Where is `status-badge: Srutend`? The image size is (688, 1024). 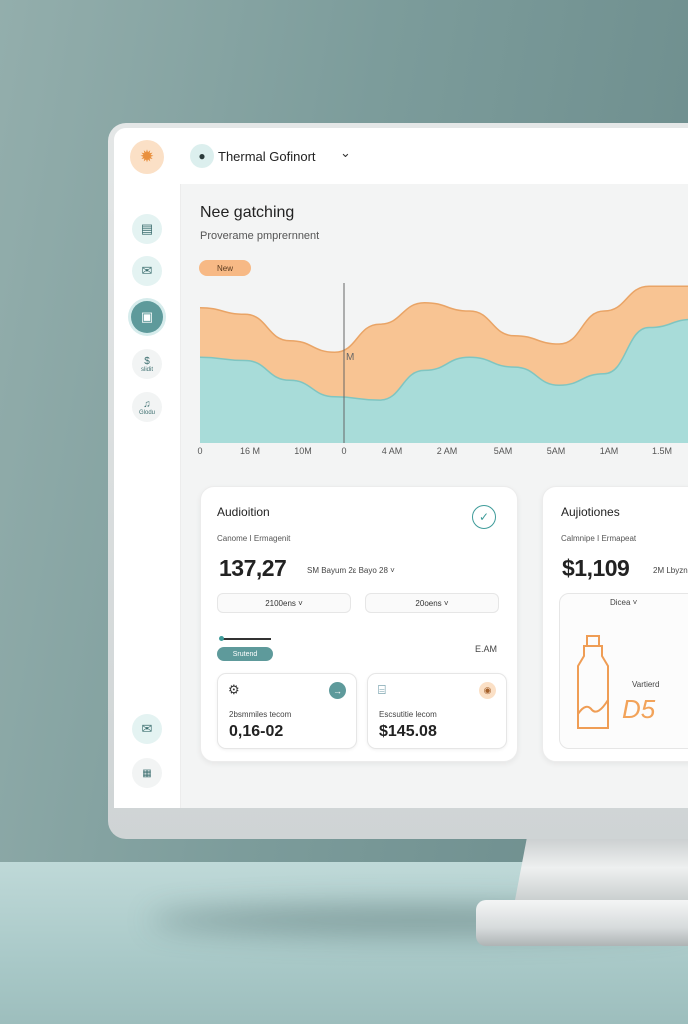 status-badge: Srutend is located at coordinates (245, 654).